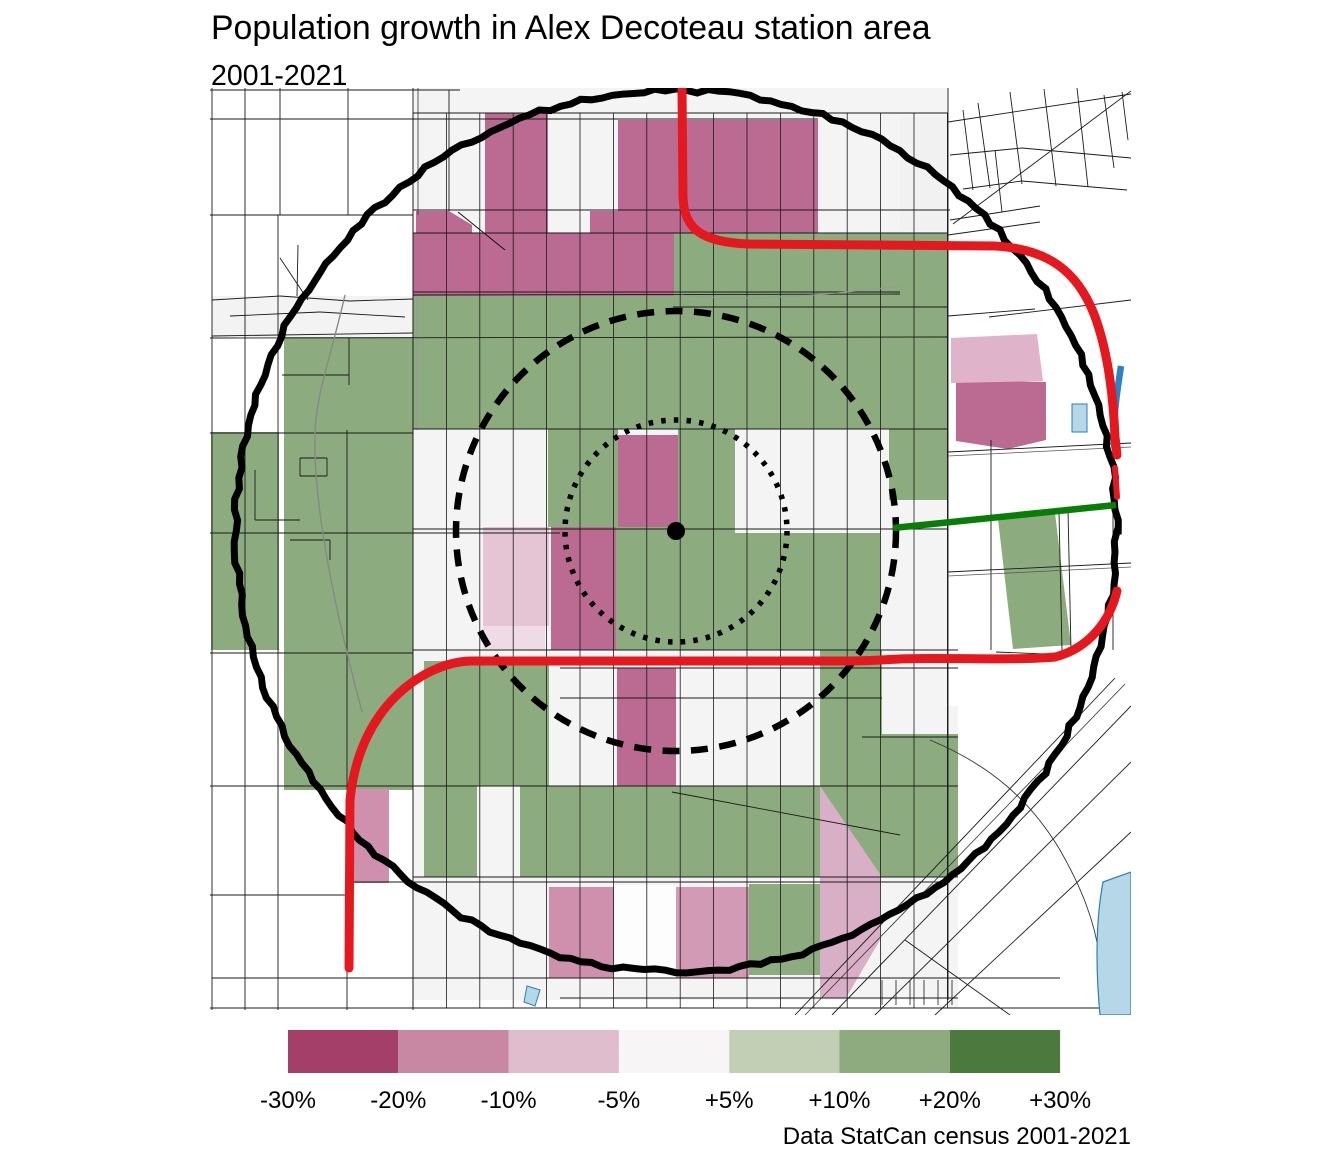  Describe the element at coordinates (279, 76) in the screenshot. I see `svg-text: 2001-2021` at that location.